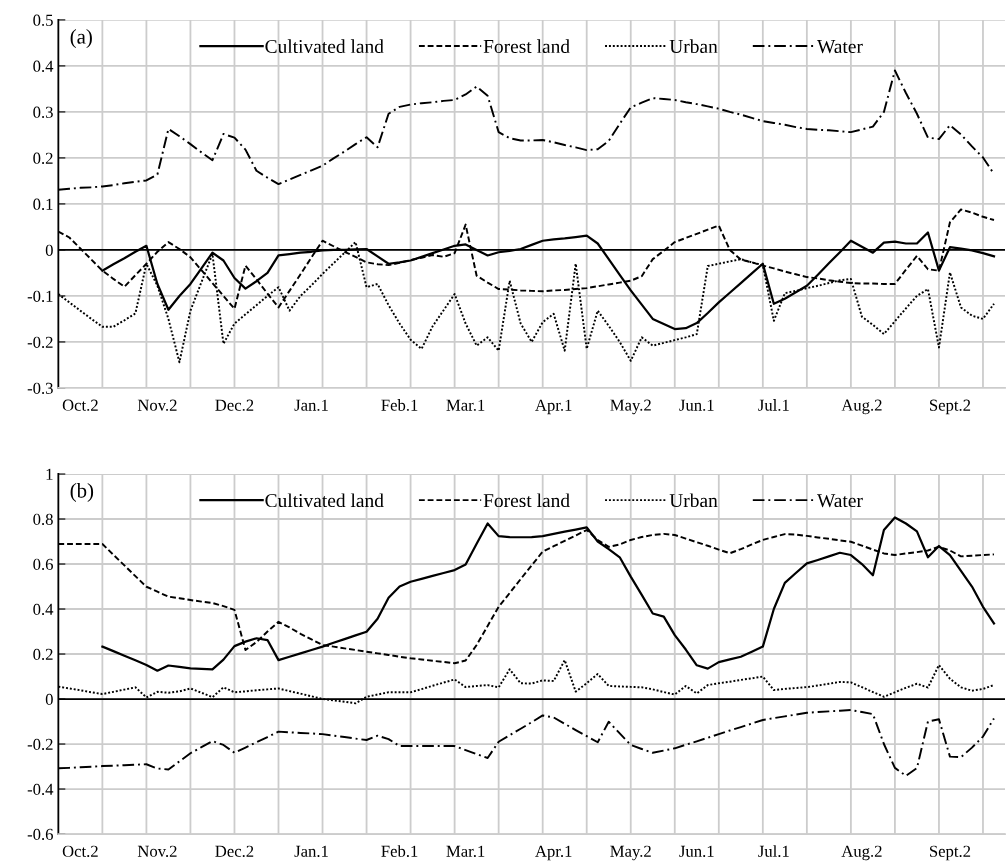  Describe the element at coordinates (43, 20) in the screenshot. I see `y-tick-label: 0.5` at that location.